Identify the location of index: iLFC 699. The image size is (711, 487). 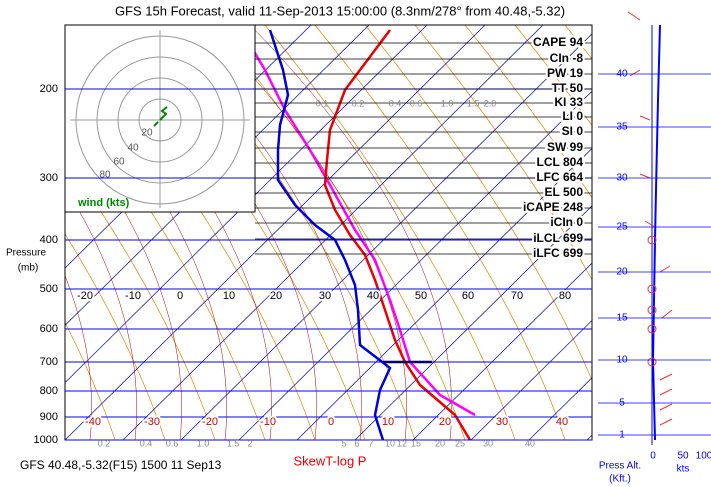
(558, 253).